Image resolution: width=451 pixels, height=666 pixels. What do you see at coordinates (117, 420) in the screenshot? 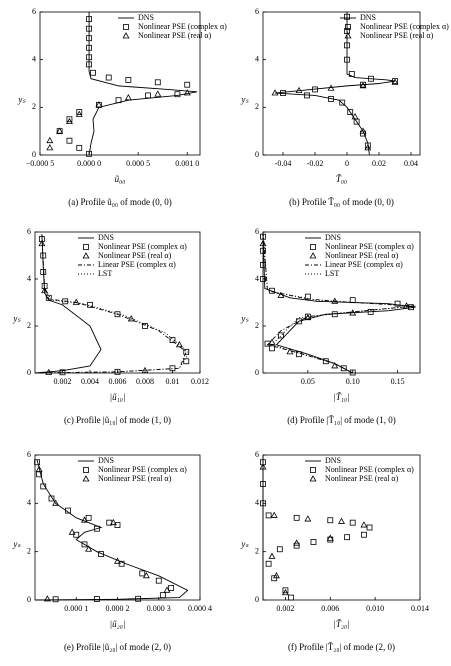
I see `caption: (c) Profile |ũ₁₀| of mode (1, 0)` at bounding box center [117, 420].